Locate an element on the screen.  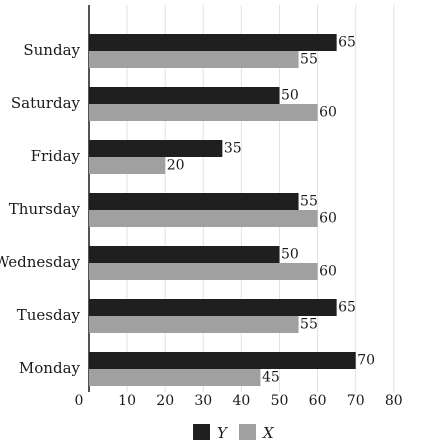
bar-X-sunday is located at coordinates (194, 59).